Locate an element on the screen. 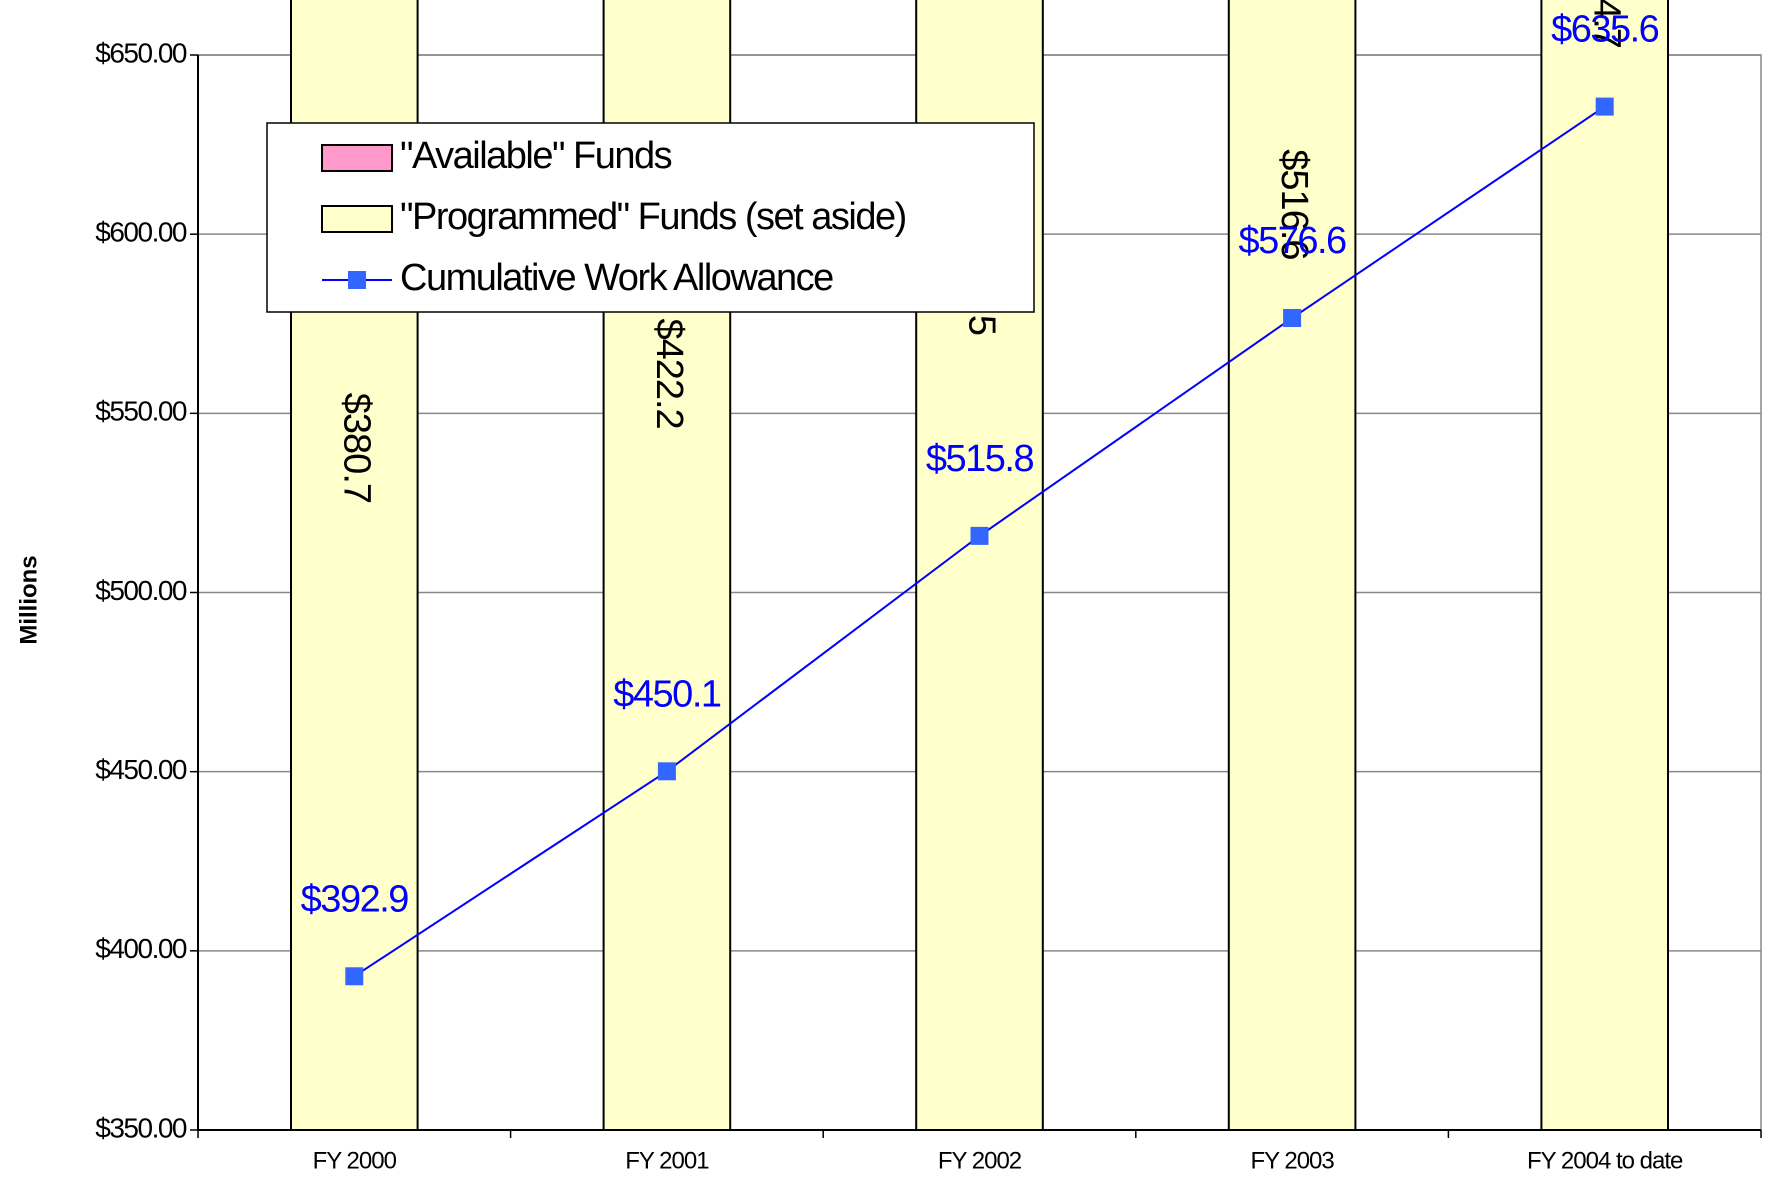 This screenshot has height=1198, width=1790. y-tick-label: $500.00 is located at coordinates (141, 590).